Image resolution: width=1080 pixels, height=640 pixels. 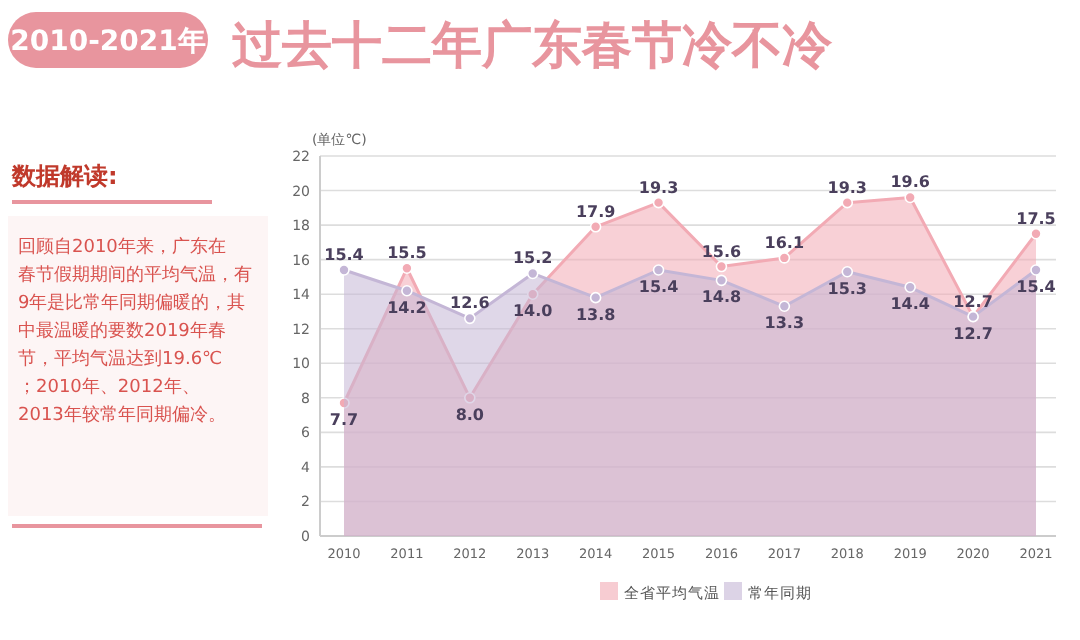 What do you see at coordinates (784, 323) in the screenshot?
I see `data-label: 13.3` at bounding box center [784, 323].